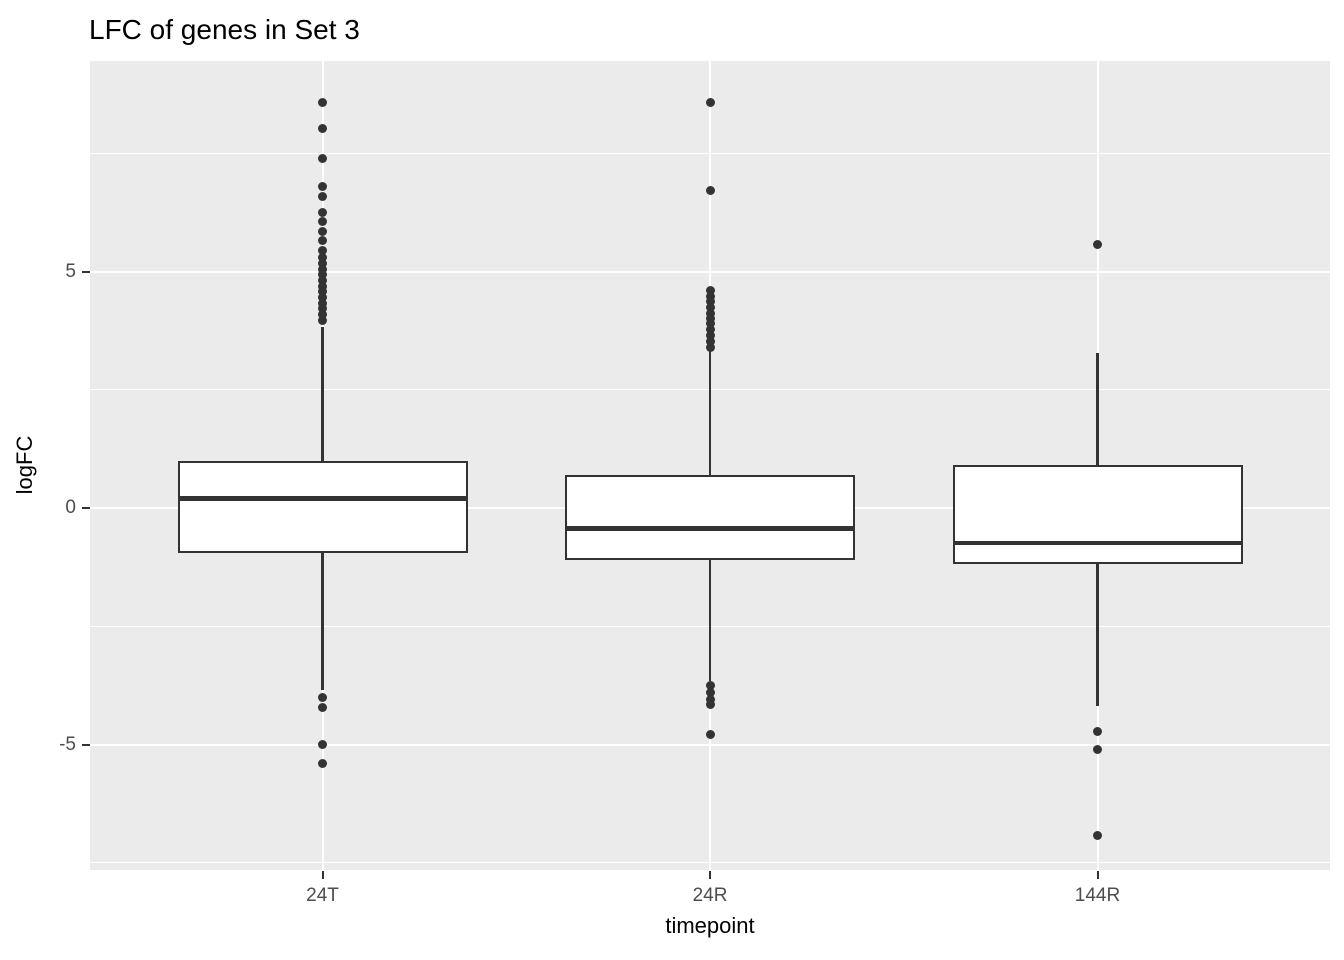 This screenshot has width=1344, height=960. I want to click on y-tick-label: 0, so click(70, 508).